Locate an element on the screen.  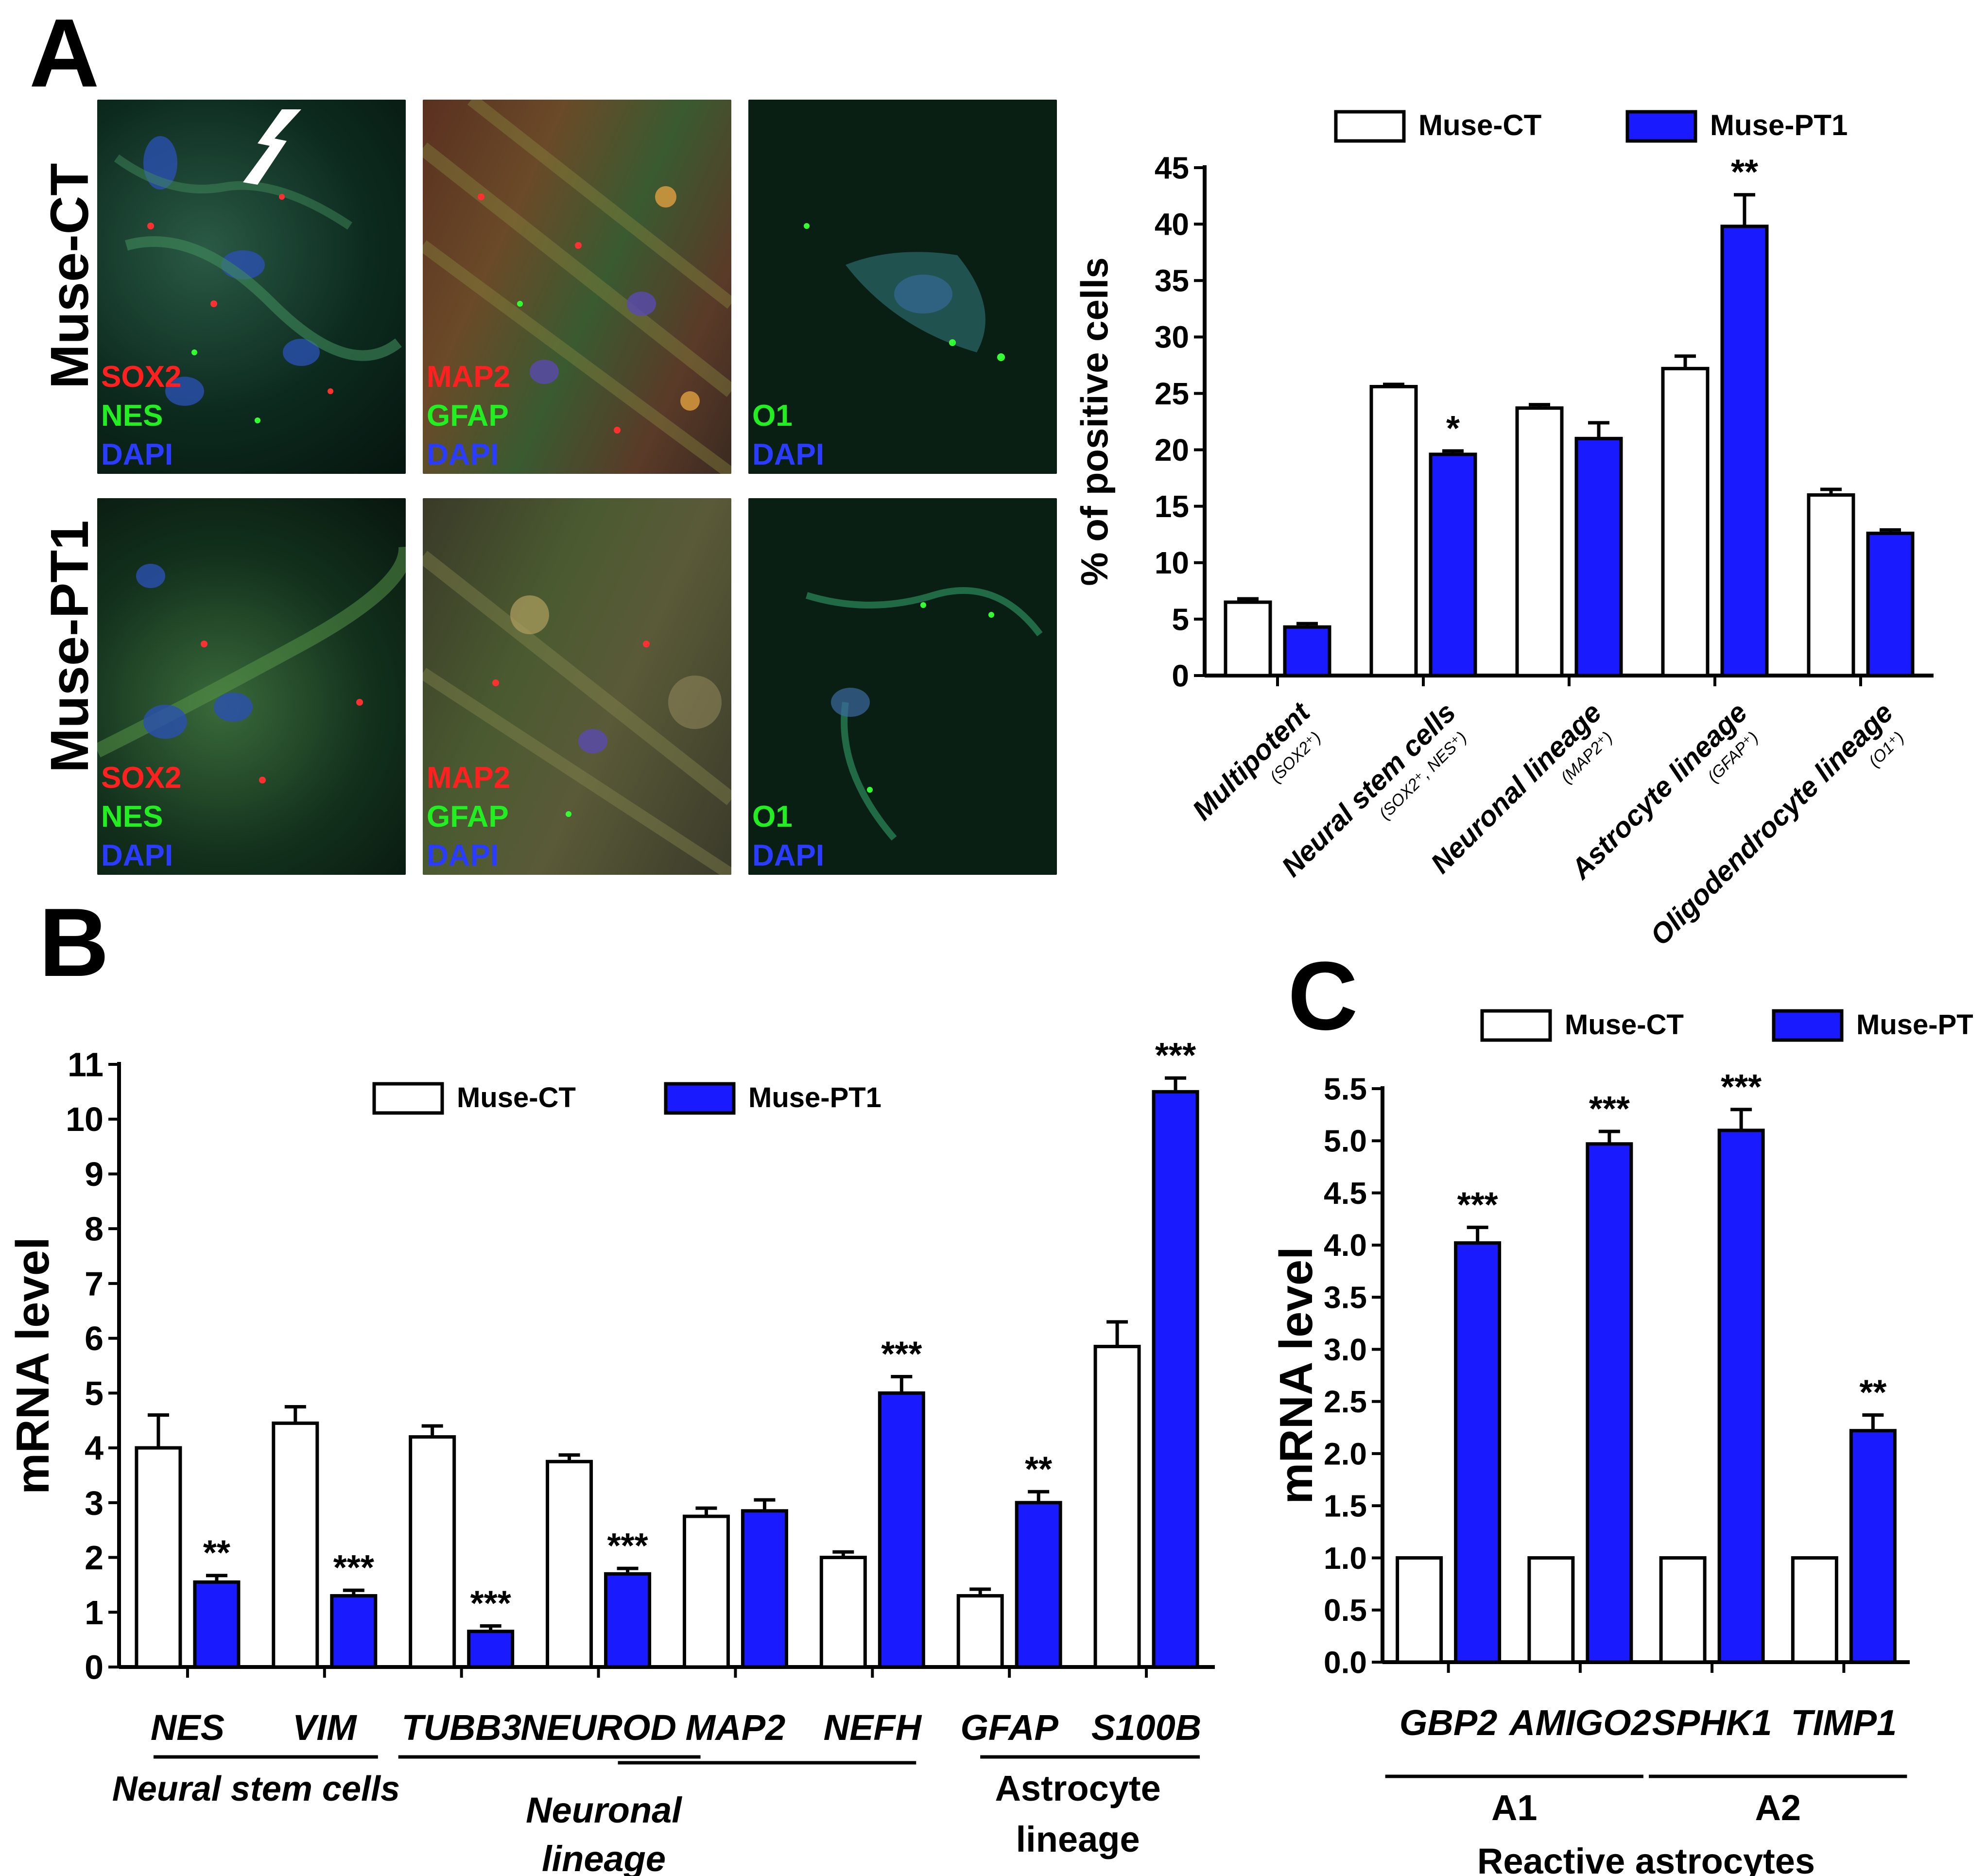
y-axis-label: mRNA level is located at coordinates (33, 1365).